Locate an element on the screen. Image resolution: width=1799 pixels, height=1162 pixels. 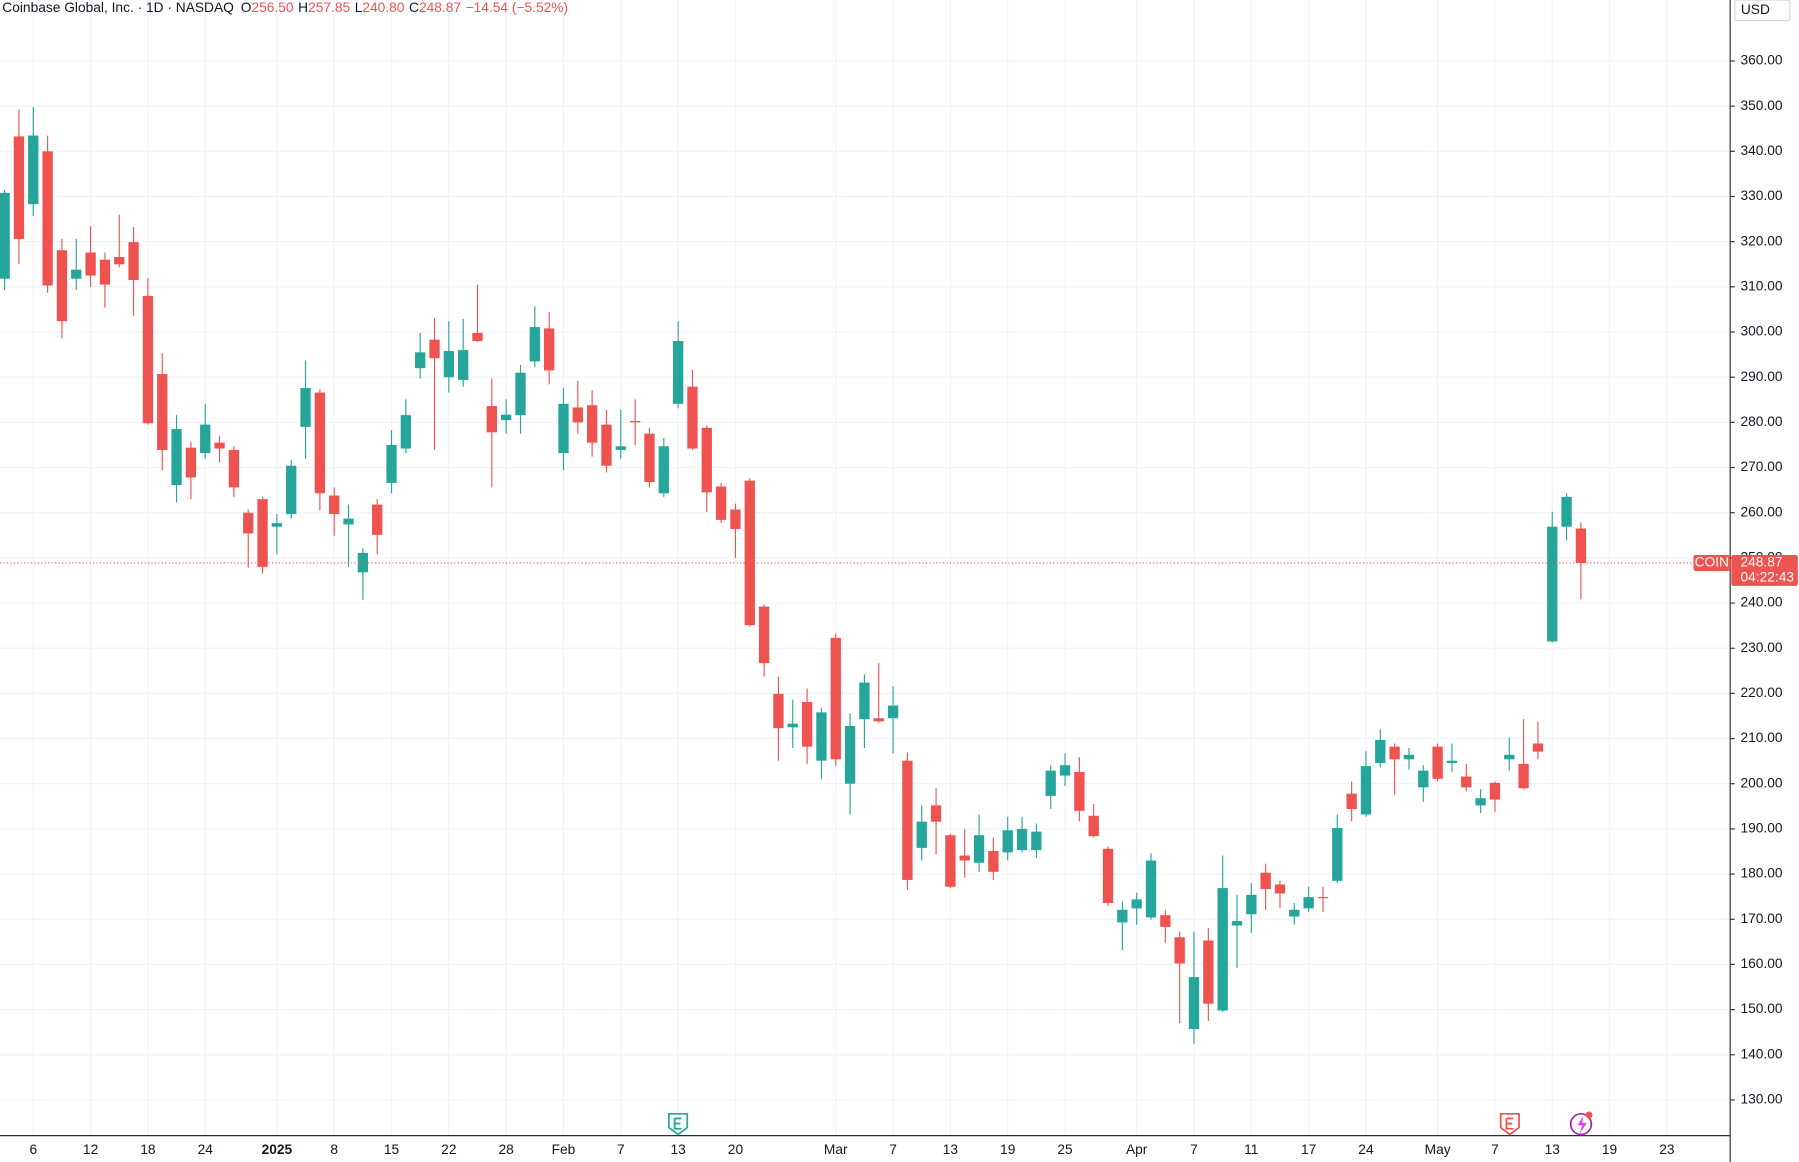
x-tick-label: 12 is located at coordinates (90, 1149).